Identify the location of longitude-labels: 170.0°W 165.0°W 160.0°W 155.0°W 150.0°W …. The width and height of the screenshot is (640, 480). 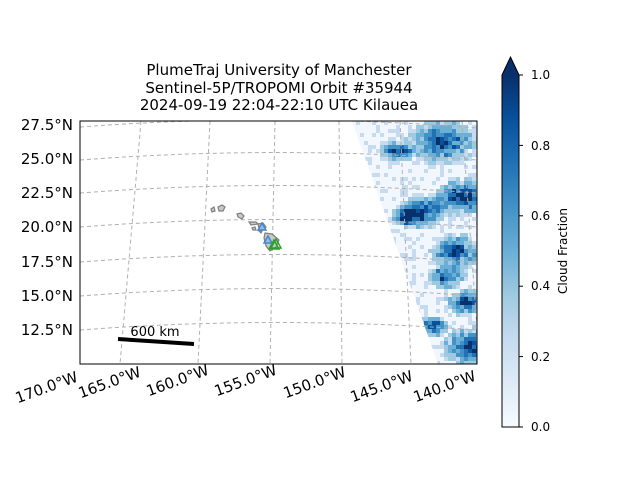
(246, 384).